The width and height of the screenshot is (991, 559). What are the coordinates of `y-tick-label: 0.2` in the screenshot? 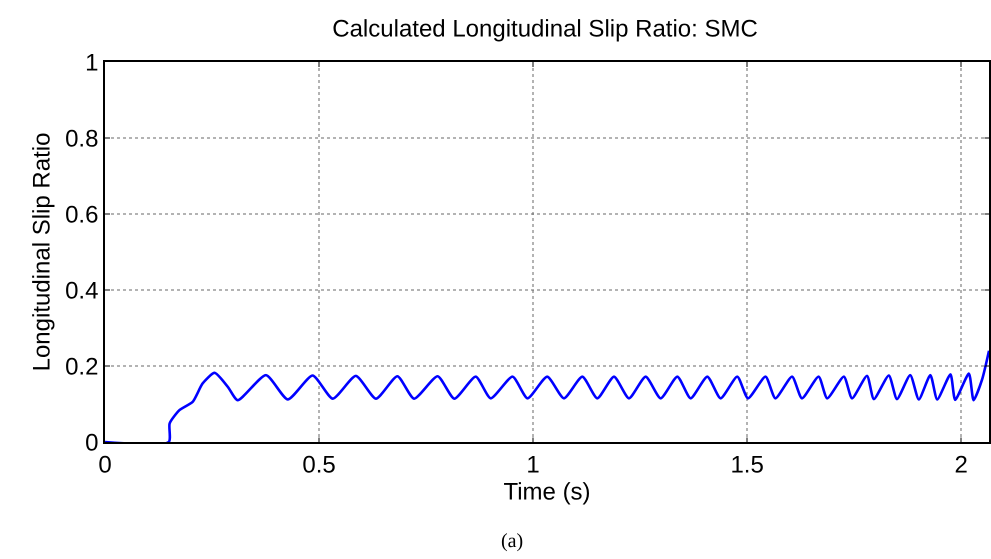 It's located at (81, 366).